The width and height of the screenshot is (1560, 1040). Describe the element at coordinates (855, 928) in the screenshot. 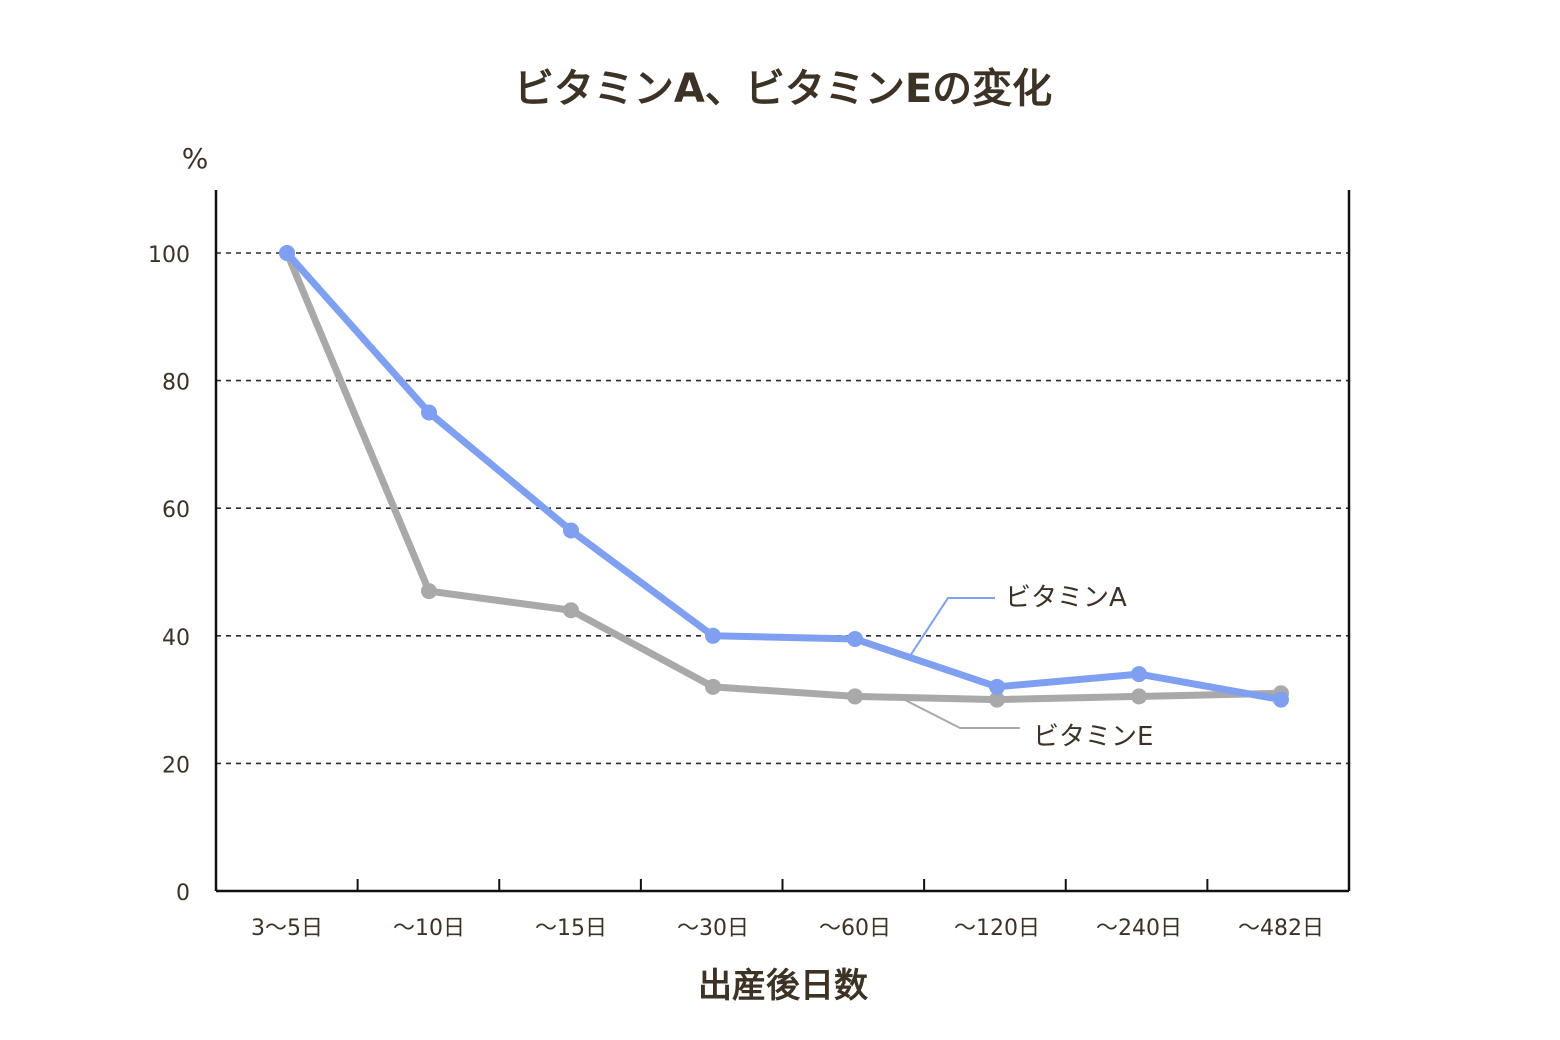

I see `x-tick-label: 〜60日` at that location.